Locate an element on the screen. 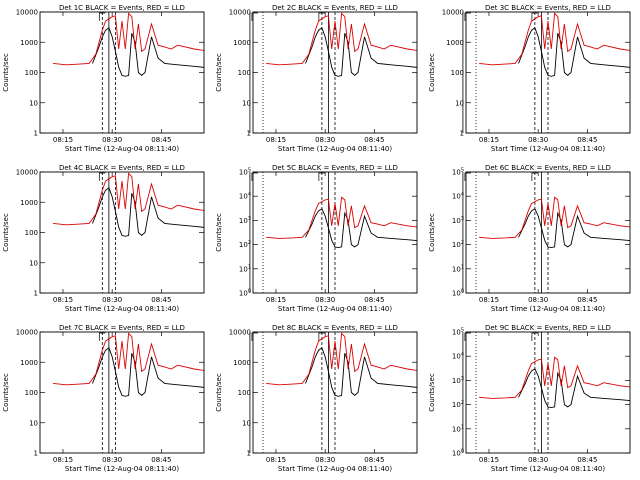 Image resolution: width=640 pixels, height=480 pixels. panel-title: Det 7C BLACK = Events, RED = LLD is located at coordinates (122, 328).